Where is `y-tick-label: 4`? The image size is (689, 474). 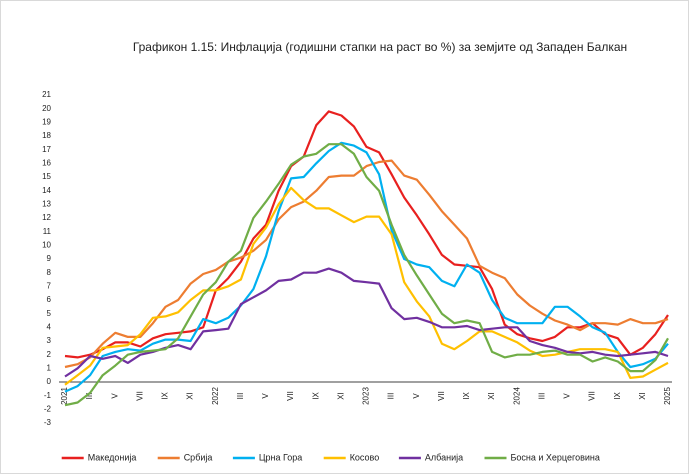 y-tick-label: 4 is located at coordinates (49, 326).